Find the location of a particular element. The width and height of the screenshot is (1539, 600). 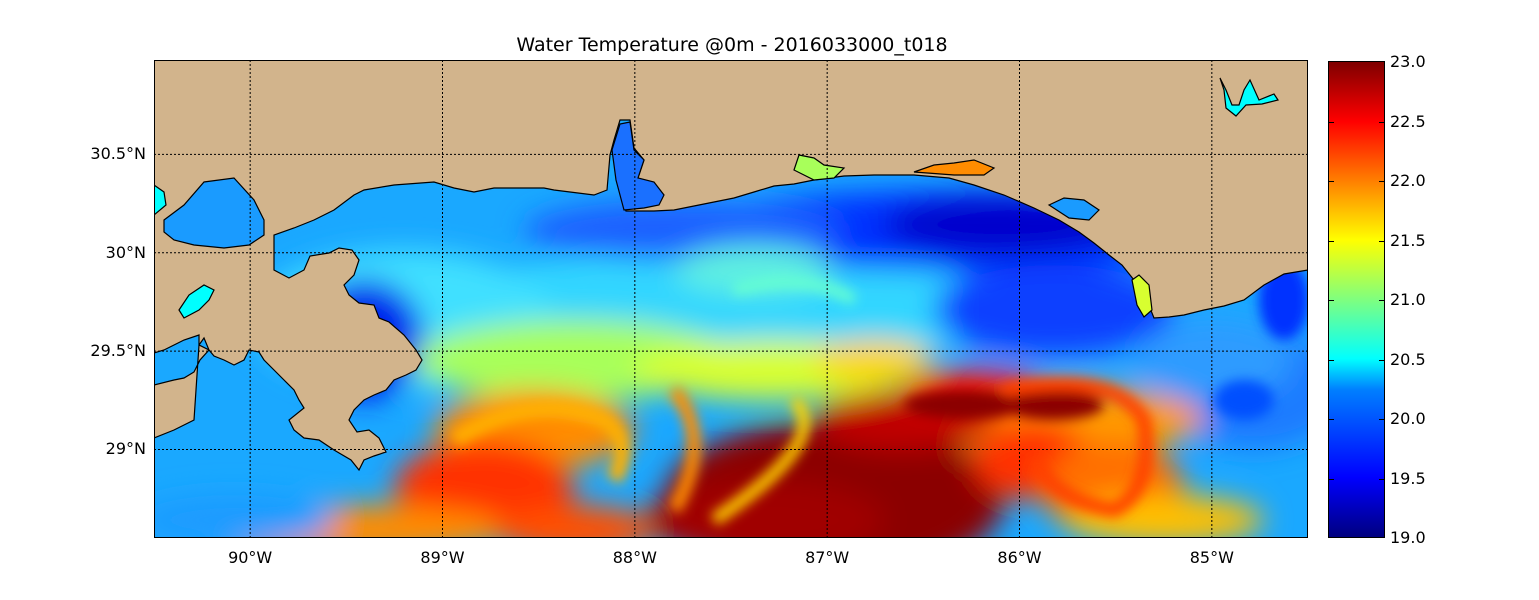

inland-lake-ne is located at coordinates (1249, 97).